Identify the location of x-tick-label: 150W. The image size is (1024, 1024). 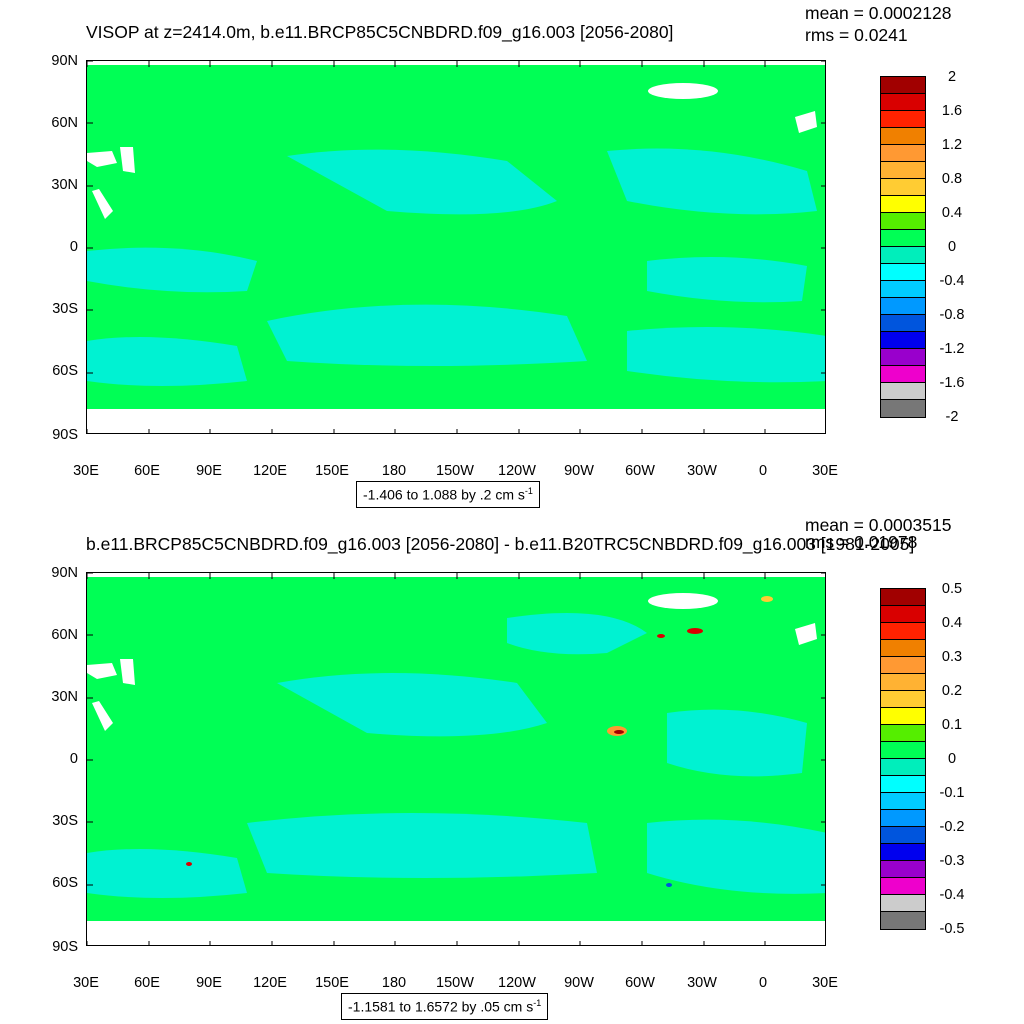
(455, 983).